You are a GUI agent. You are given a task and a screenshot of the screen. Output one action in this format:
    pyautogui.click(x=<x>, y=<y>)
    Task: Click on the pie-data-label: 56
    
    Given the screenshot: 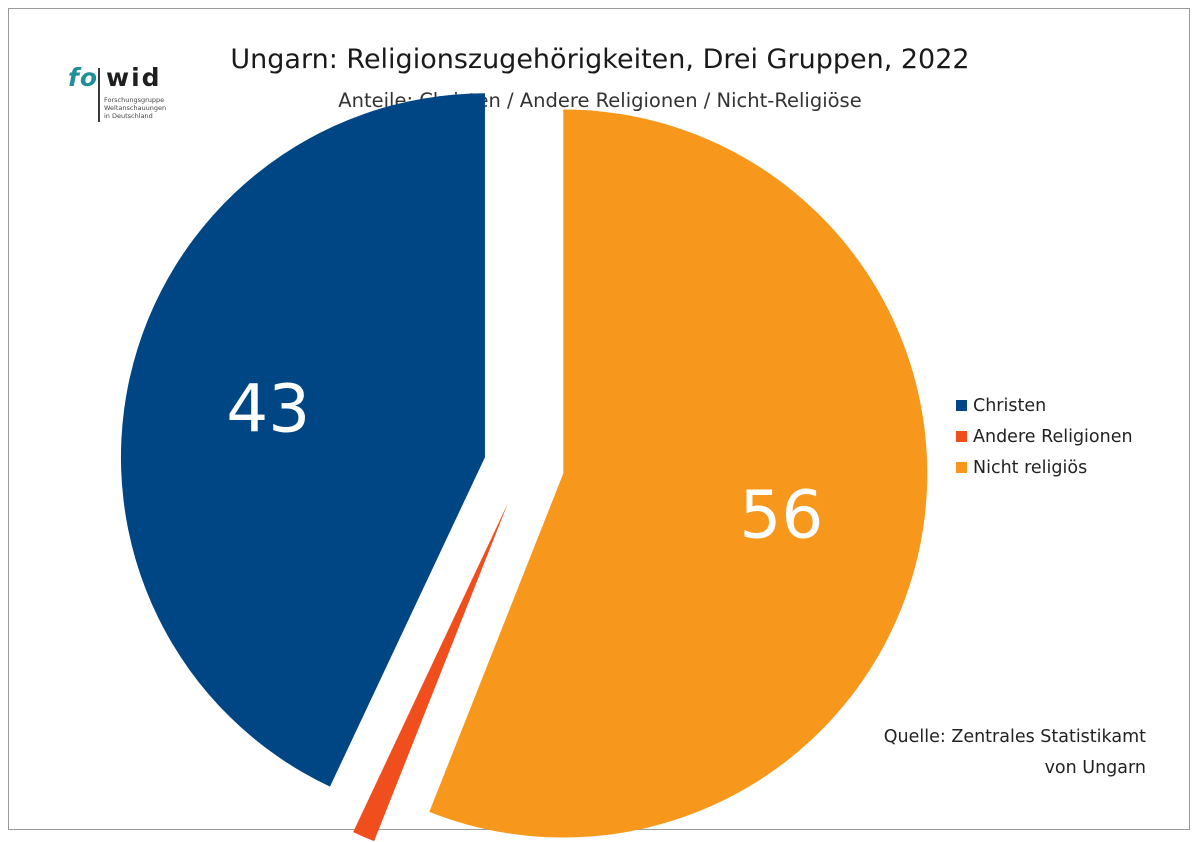 What is the action you would take?
    pyautogui.click(x=781, y=515)
    